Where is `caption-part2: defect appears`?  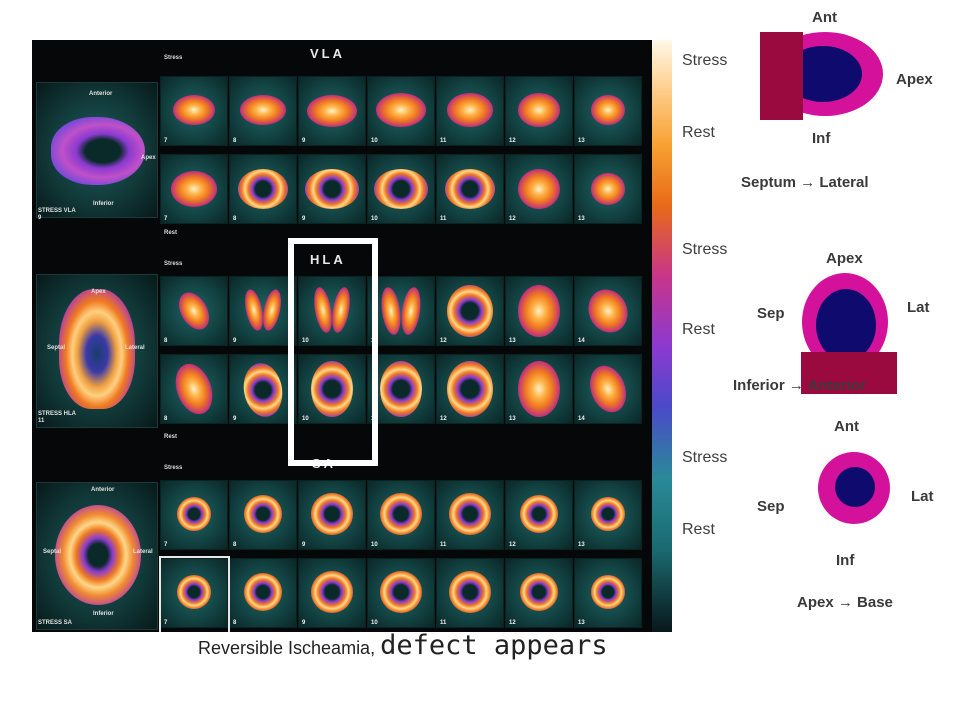
caption-part2: defect appears is located at coordinates (494, 645).